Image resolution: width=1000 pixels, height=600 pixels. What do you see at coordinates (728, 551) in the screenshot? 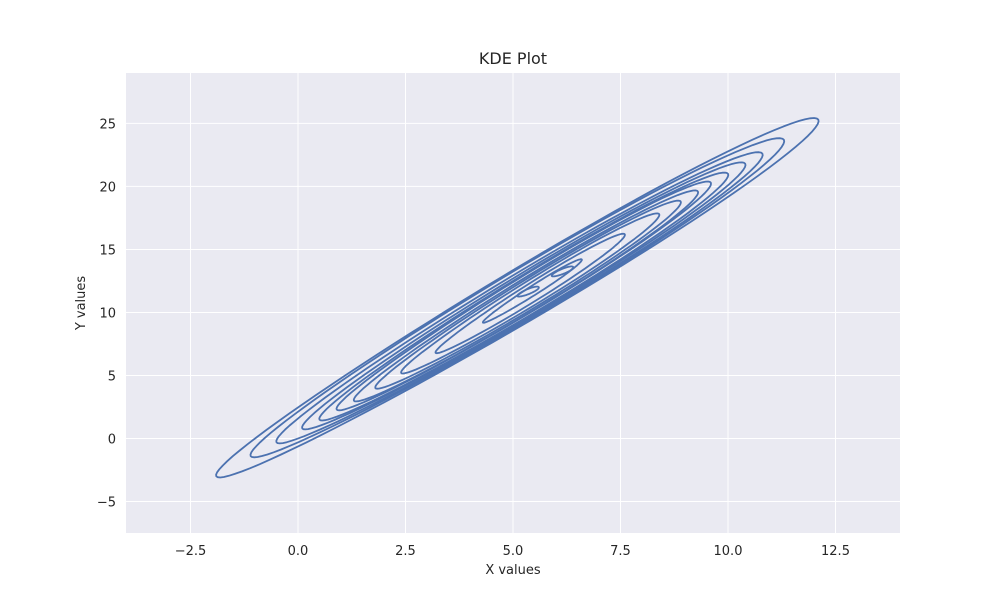
I see `x-tick-label: 10.0` at bounding box center [728, 551].